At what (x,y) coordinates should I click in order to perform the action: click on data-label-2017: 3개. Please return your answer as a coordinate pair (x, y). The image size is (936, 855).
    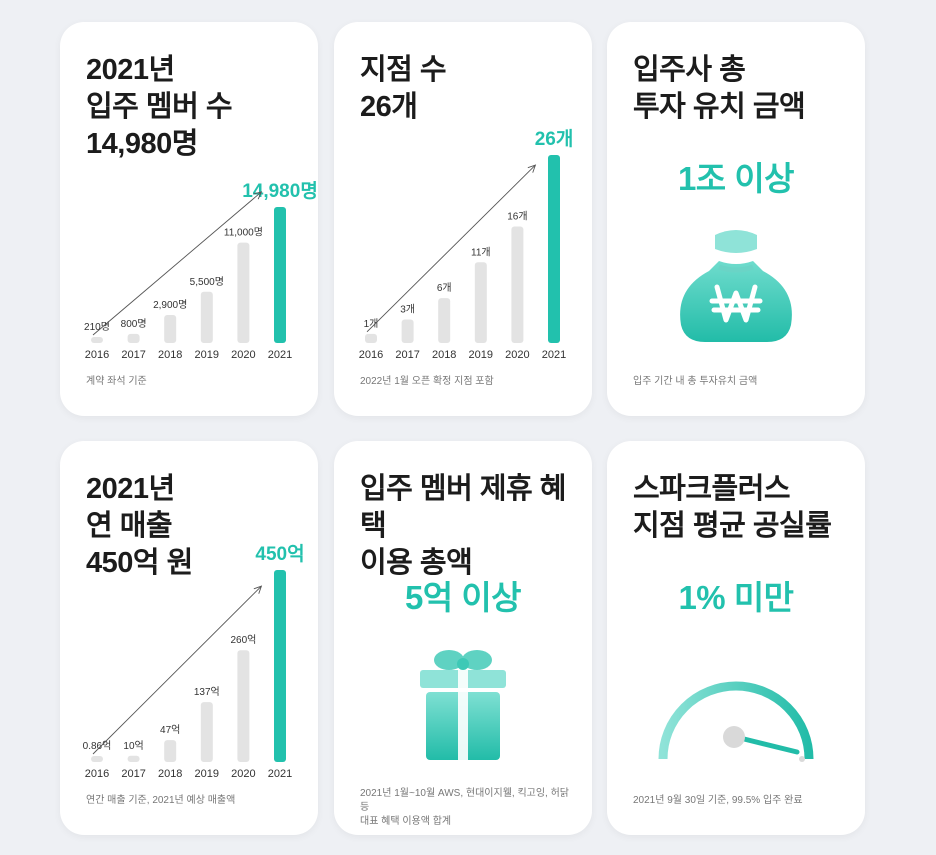
    Looking at the image, I should click on (407, 310).